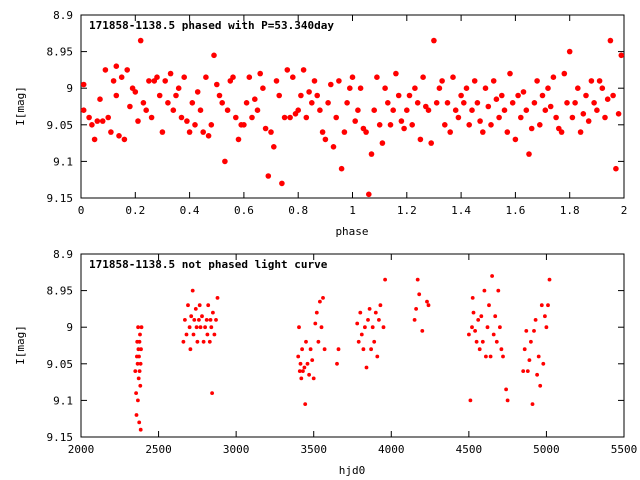  Describe the element at coordinates (211, 25) in the screenshot. I see `chart-title: 171858-1138.5 phased with P=53.340day` at that location.